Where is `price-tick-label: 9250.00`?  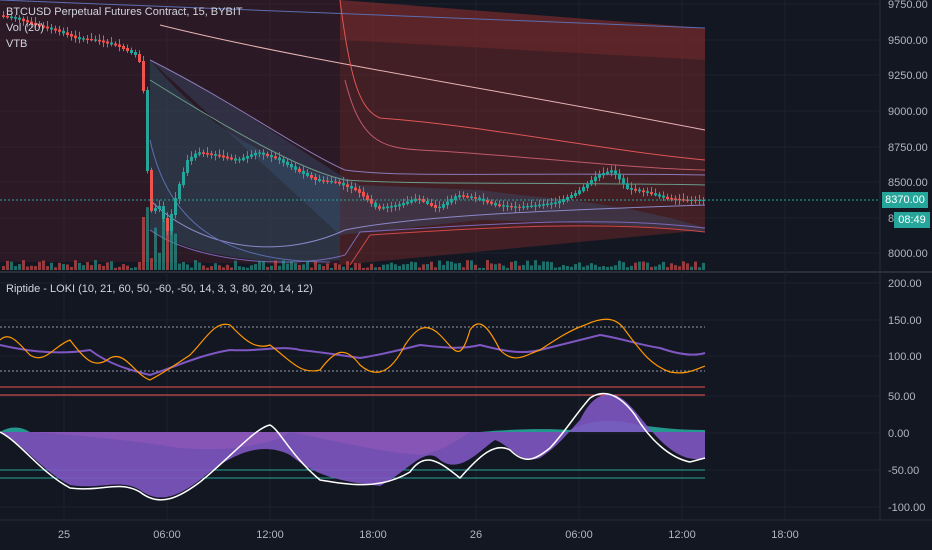 price-tick-label: 9250.00 is located at coordinates (908, 76).